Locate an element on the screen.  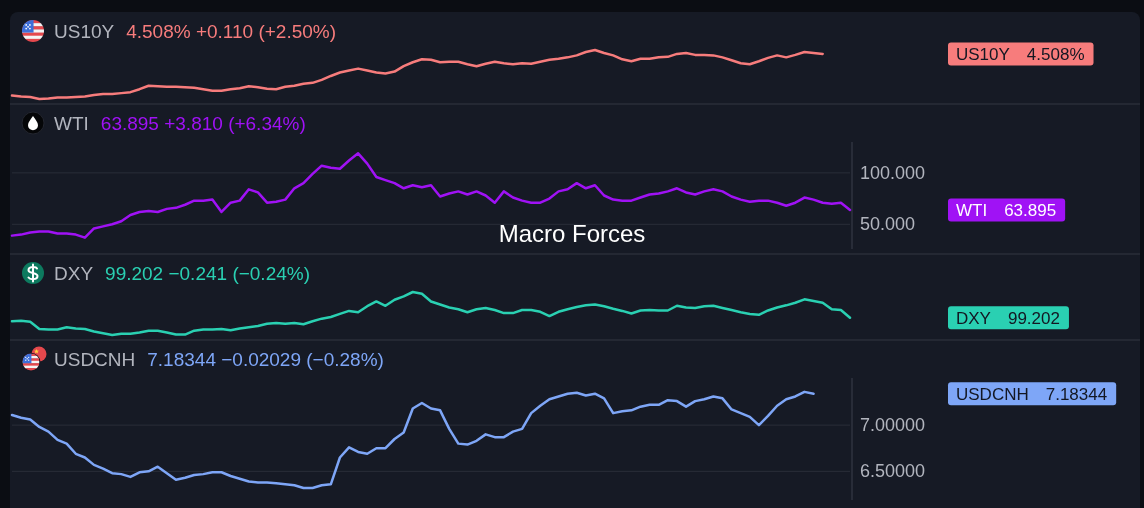
text: 7.18344 is located at coordinates (1076, 394).